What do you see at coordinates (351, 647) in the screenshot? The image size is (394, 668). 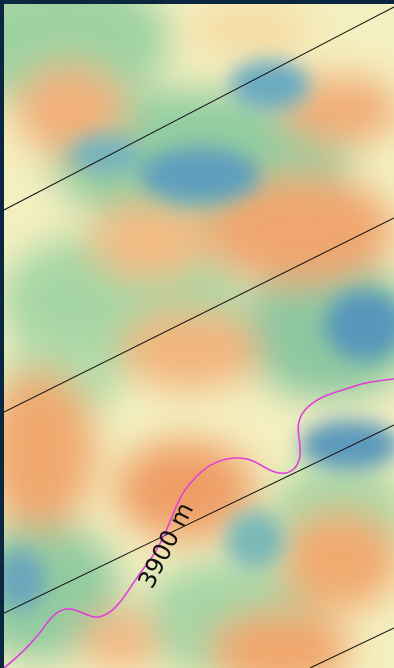 I see `grid-line` at bounding box center [351, 647].